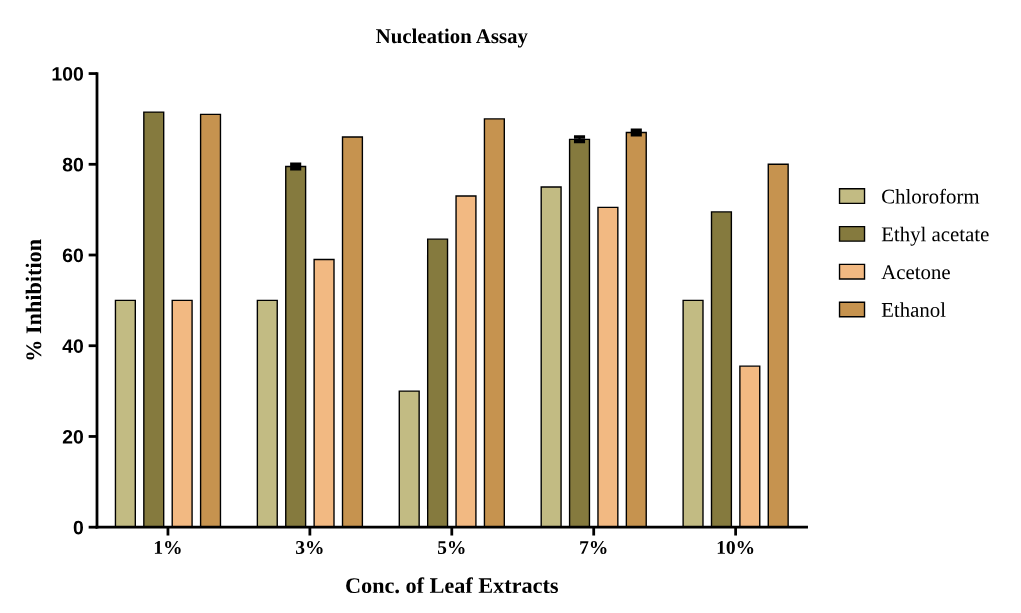 The image size is (1021, 613). Describe the element at coordinates (935, 236) in the screenshot. I see `legend-label: Ethyl acetate` at that location.